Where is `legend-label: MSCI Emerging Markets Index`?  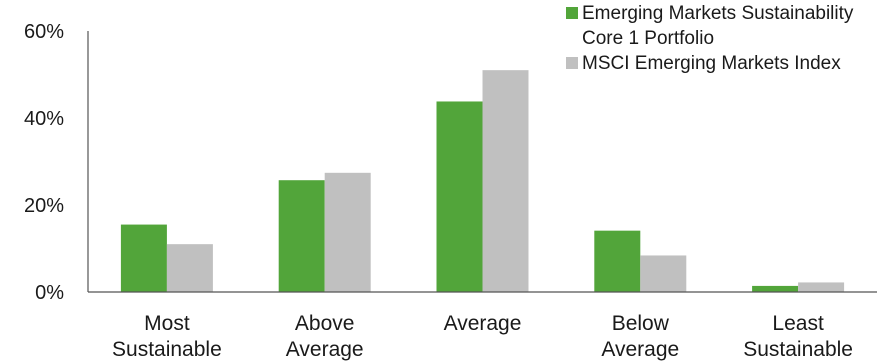 legend-label: MSCI Emerging Markets Index is located at coordinates (711, 63).